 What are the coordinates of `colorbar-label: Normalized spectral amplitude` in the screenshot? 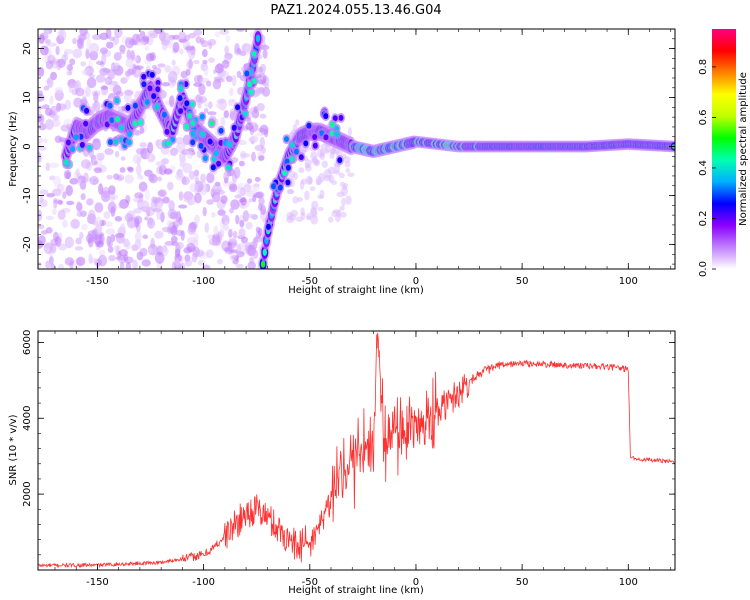 It's located at (743, 149).